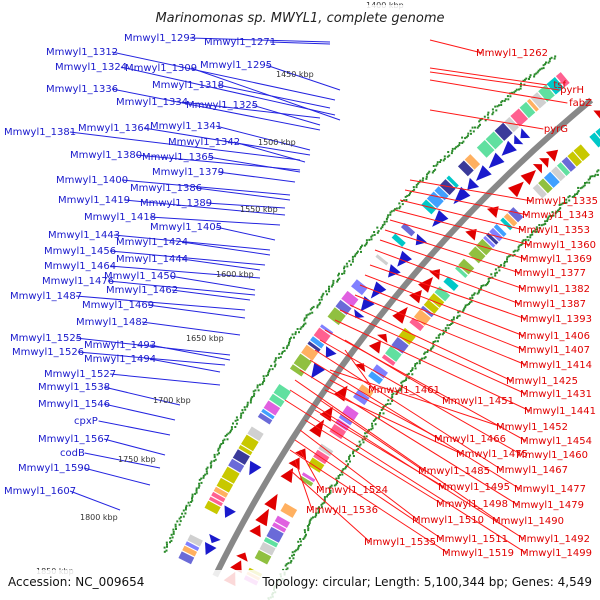 The width and height of the screenshot is (600, 600). I want to click on forward-gene-label: Mmwyl1_1342, so click(204, 142).